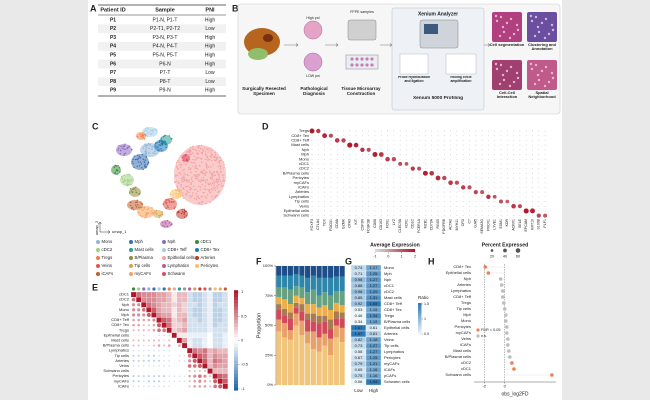  Describe the element at coordinates (357, 59) in the screenshot. I see `tma-core` at that location.